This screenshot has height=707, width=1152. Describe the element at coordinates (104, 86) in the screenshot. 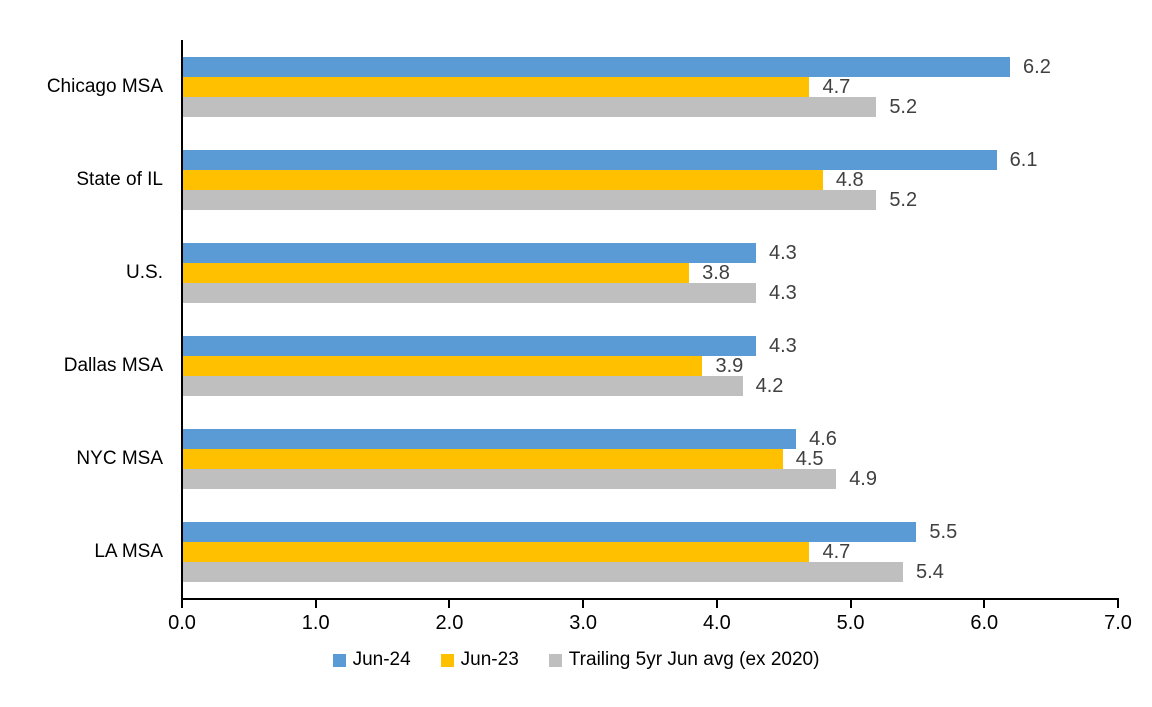

I see `category-label-chicago-msa: Chicago MSA` at that location.